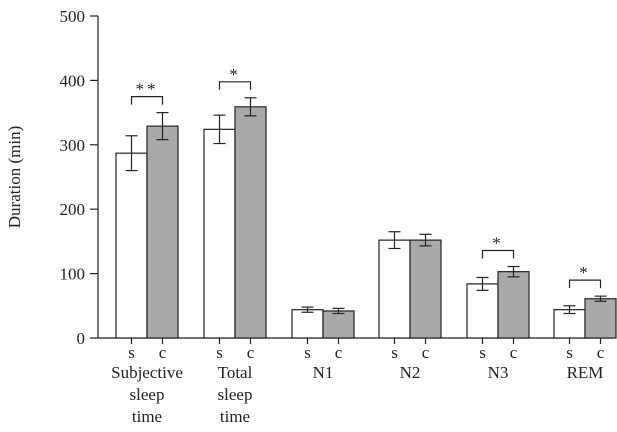  I want to click on y-tick-label: 0, so click(81, 338).